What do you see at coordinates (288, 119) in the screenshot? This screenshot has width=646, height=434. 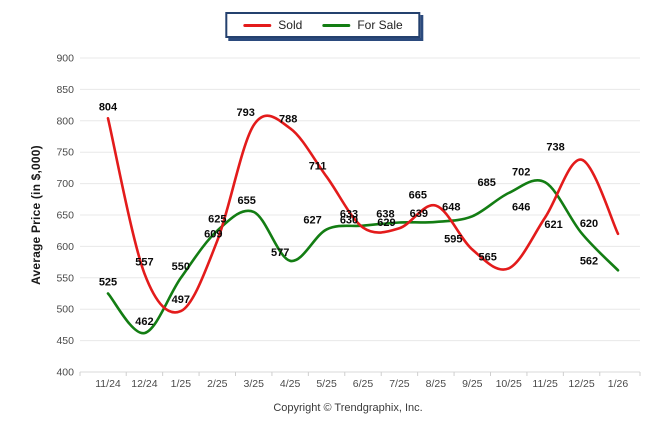 I see `data-label: 788` at bounding box center [288, 119].